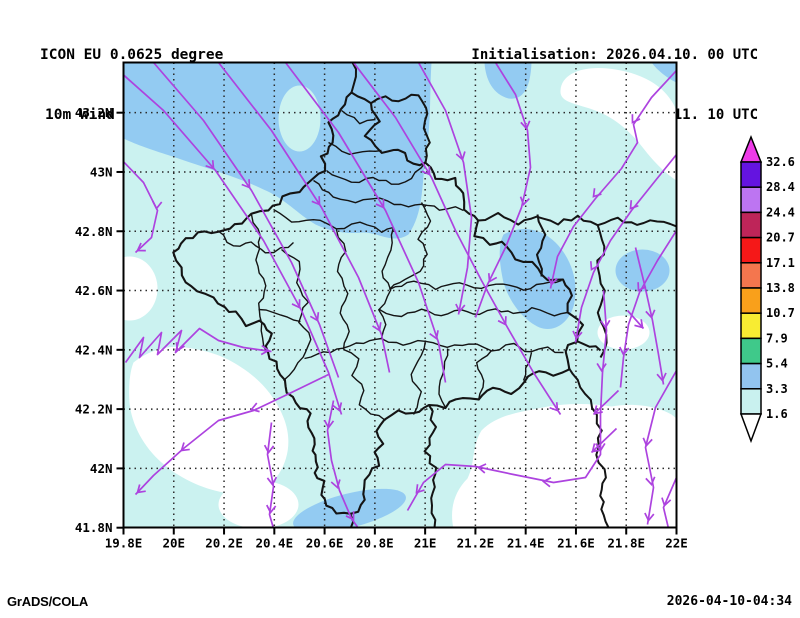 Image resolution: width=800 pixels, height=618 pixels. I want to click on lat-tick-label: 41.8N, so click(94, 527).